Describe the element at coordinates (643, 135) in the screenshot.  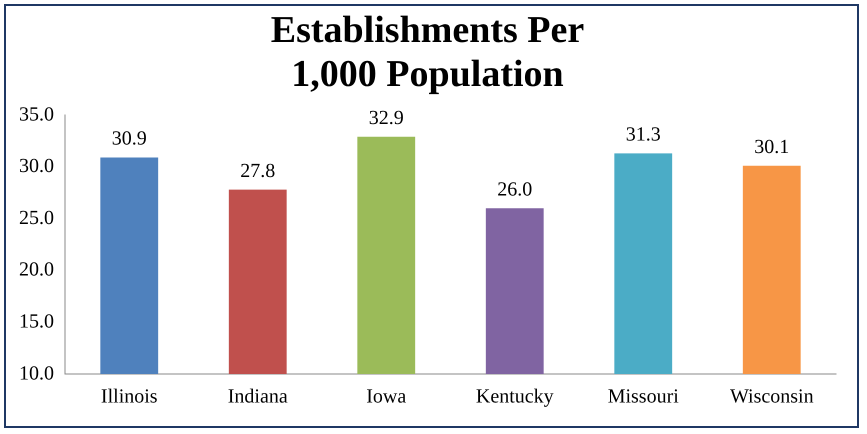
I see `data-label: 31.3` at that location.